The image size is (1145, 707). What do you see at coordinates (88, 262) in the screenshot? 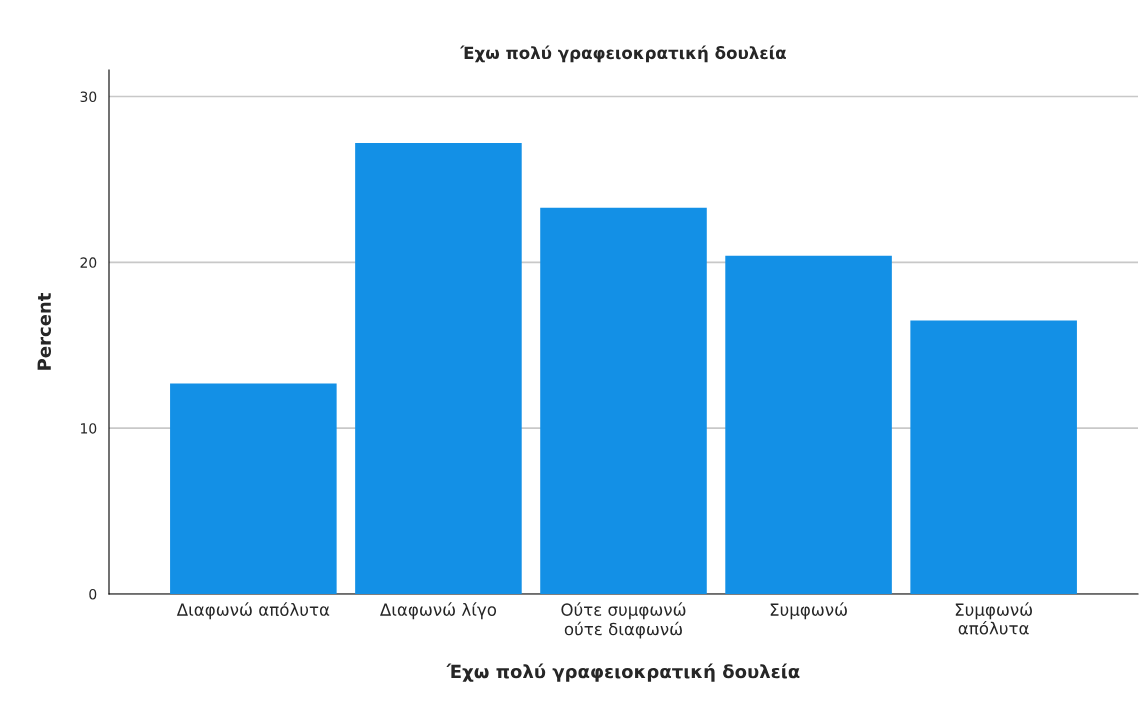
I see `y-tick-label: 20` at bounding box center [88, 262].